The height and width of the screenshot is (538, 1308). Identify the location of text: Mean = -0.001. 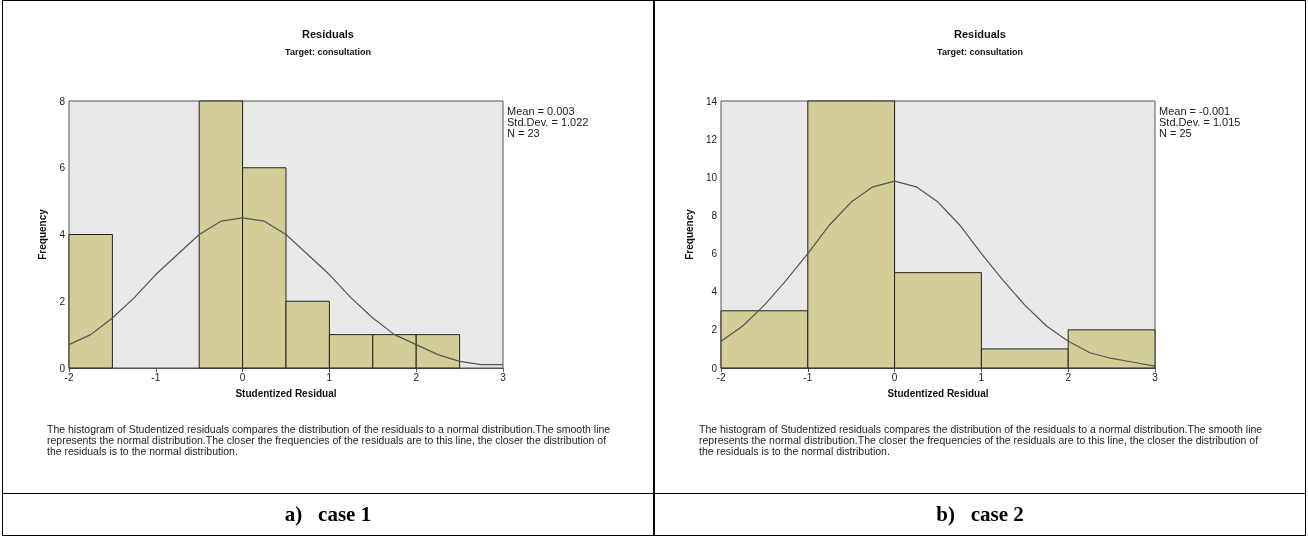
(1195, 110).